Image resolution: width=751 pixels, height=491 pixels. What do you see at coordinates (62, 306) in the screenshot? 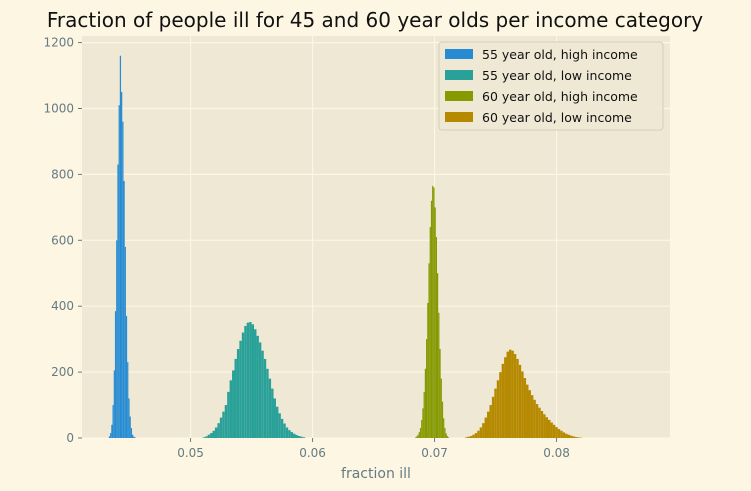
I see `y-tick-label: 400` at bounding box center [62, 306].